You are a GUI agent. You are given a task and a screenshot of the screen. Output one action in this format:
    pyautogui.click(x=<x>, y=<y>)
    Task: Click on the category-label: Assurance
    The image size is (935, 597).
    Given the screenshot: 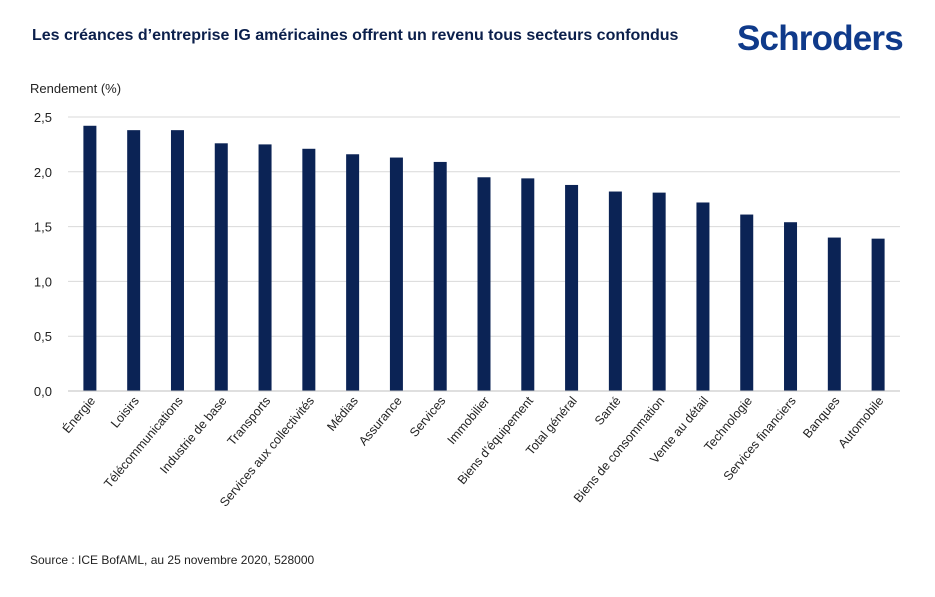 What is the action you would take?
    pyautogui.click(x=380, y=421)
    